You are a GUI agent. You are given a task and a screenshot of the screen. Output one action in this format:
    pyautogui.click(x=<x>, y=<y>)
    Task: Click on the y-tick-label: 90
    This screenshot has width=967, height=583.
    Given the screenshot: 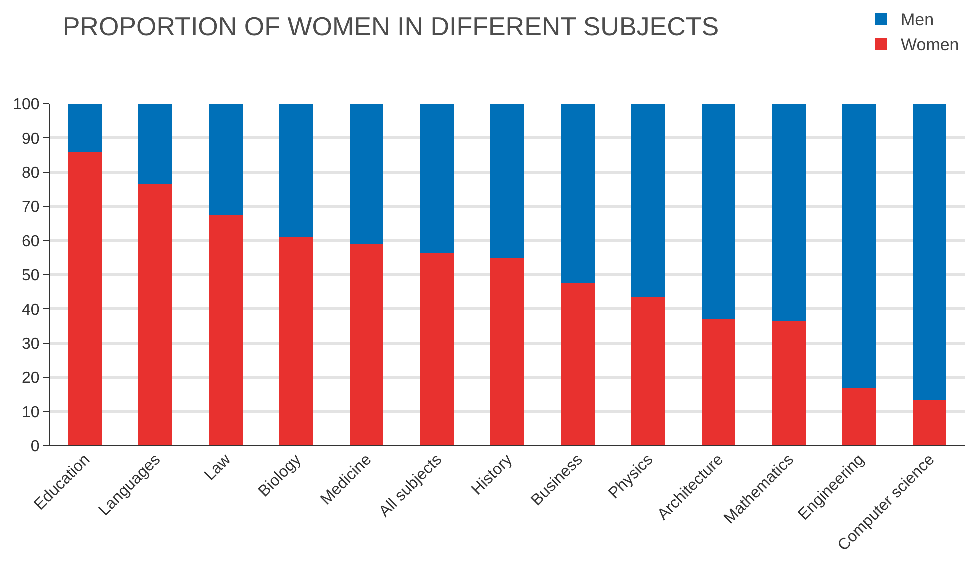 What is the action you would take?
    pyautogui.click(x=31, y=139)
    